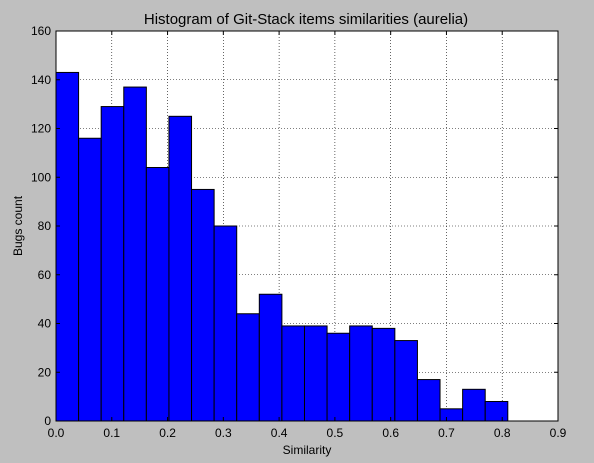 The height and width of the screenshot is (463, 594). I want to click on y-tick-label: 80, so click(45, 226).